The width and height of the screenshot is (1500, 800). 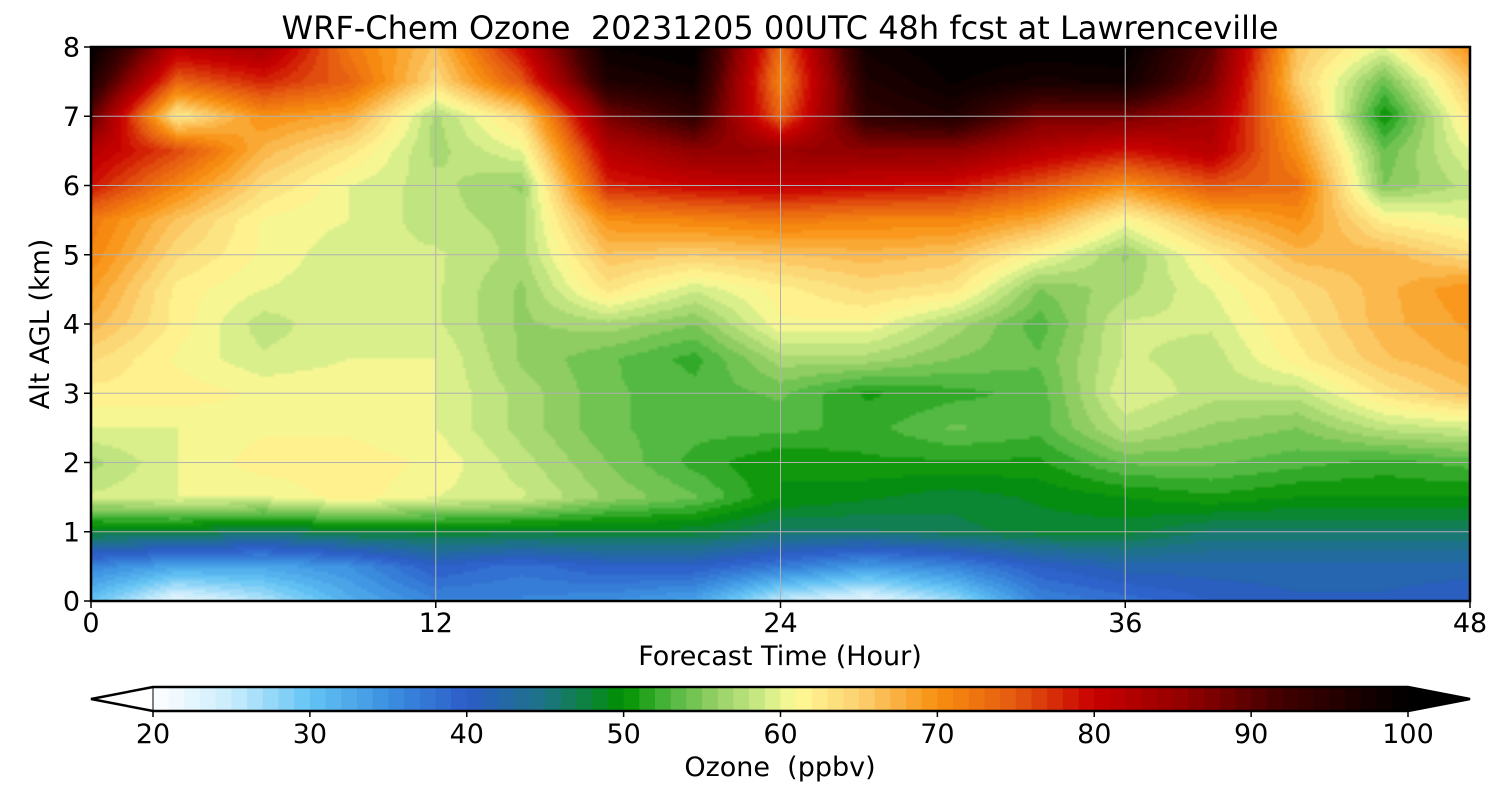 What do you see at coordinates (623, 734) in the screenshot?
I see `colorbar-tick-label: 50` at bounding box center [623, 734].